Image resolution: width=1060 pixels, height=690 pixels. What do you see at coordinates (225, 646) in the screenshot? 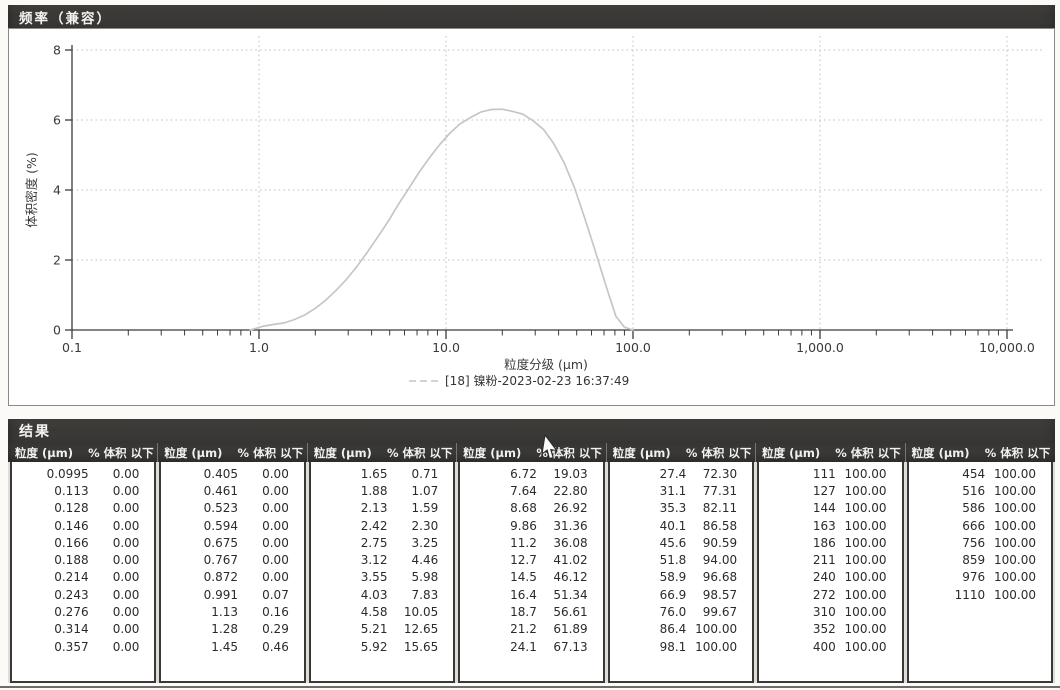
I see `cell-particle-size: 1.45` at bounding box center [225, 646].